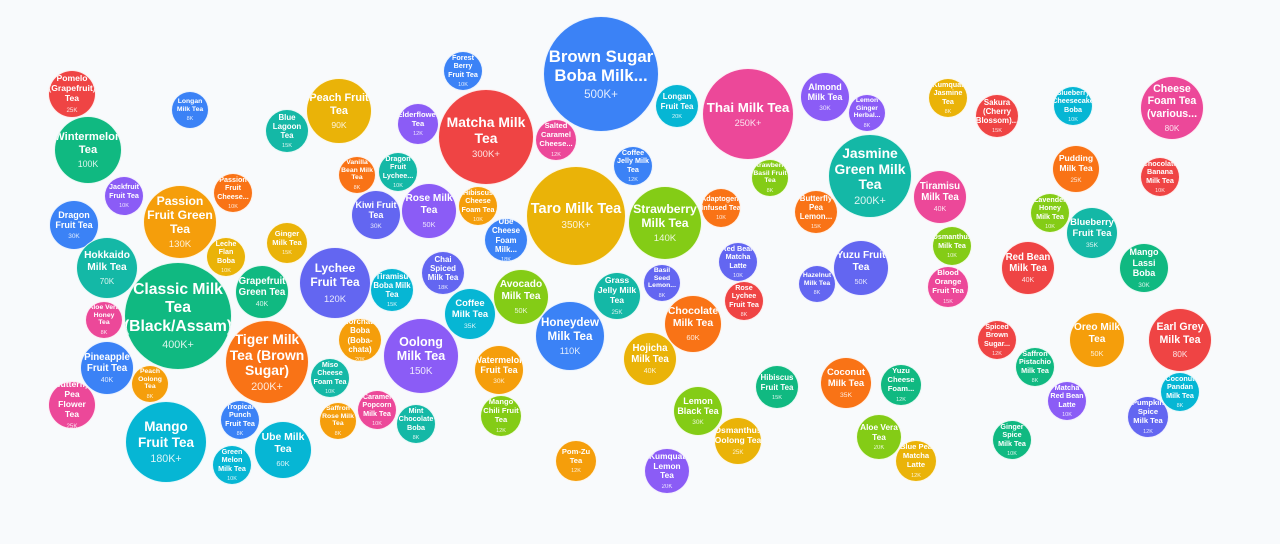 This screenshot has height=544, width=1280. Describe the element at coordinates (817, 284) in the screenshot. I see `bubble-hazelnut-milk-tea: Hazelnut Milk Tea 8K` at that location.